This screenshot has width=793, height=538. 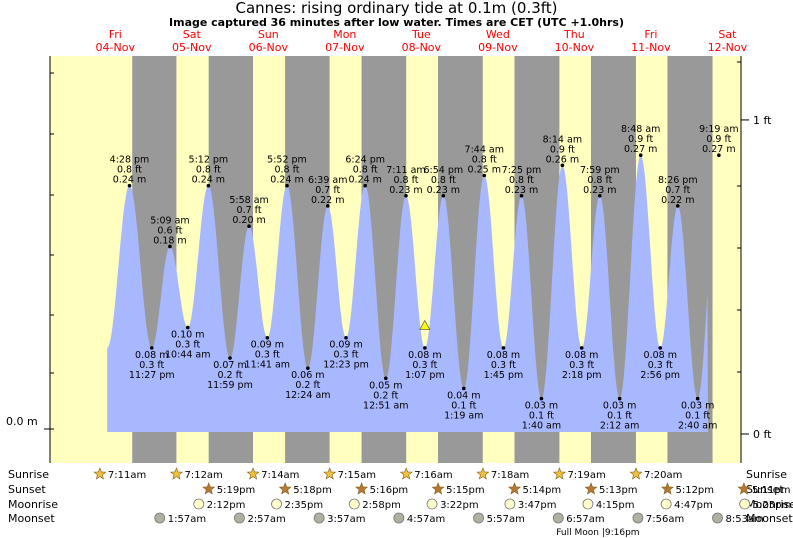 I want to click on high-tide-m: 0.20 m, so click(x=248, y=220).